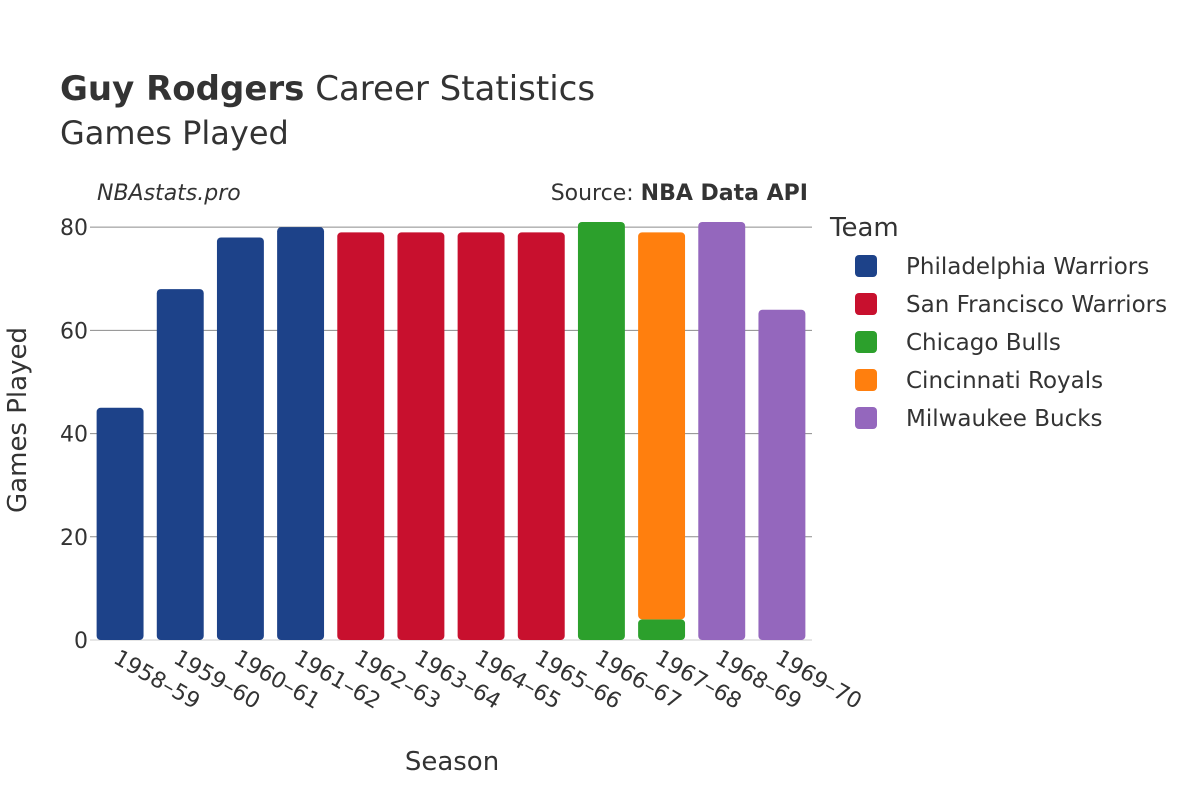 This screenshot has width=1200, height=800. I want to click on bar-1963–64-san-francisco-warriors, so click(421, 436).